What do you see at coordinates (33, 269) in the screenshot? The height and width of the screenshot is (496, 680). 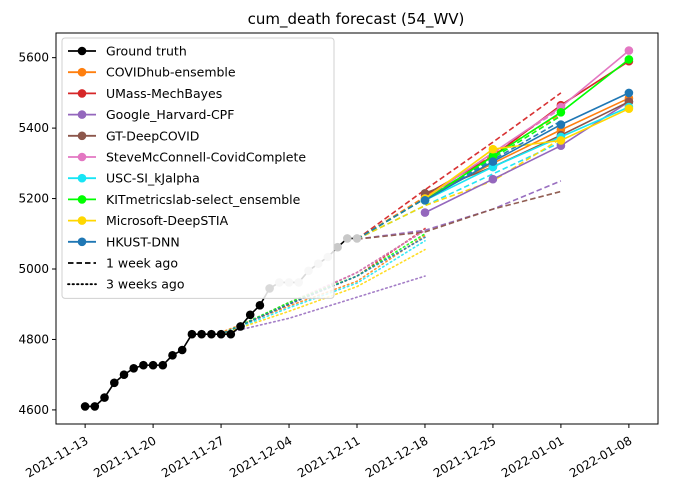 I see `y-tick-label: 5000` at bounding box center [33, 269].